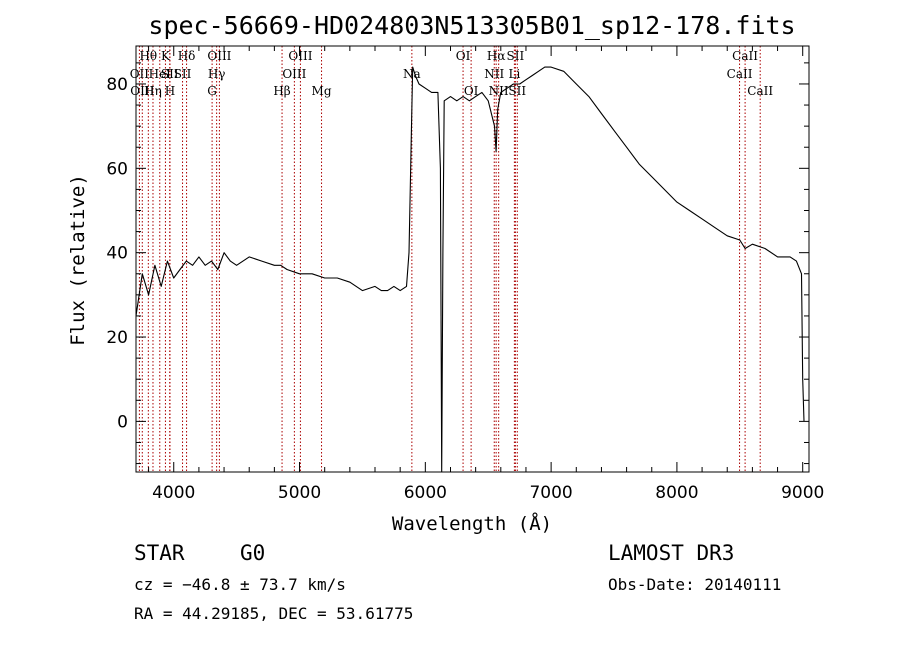 The height and width of the screenshot is (649, 900). Describe the element at coordinates (281, 91) in the screenshot. I see `spectral-line-label: Hβ` at that location.